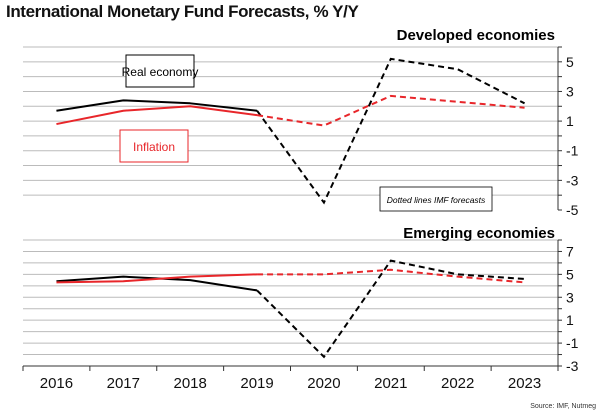 Image resolution: width=604 pixels, height=414 pixels. Describe the element at coordinates (476, 35) in the screenshot. I see `panel-title-developed: Developed economies` at that location.